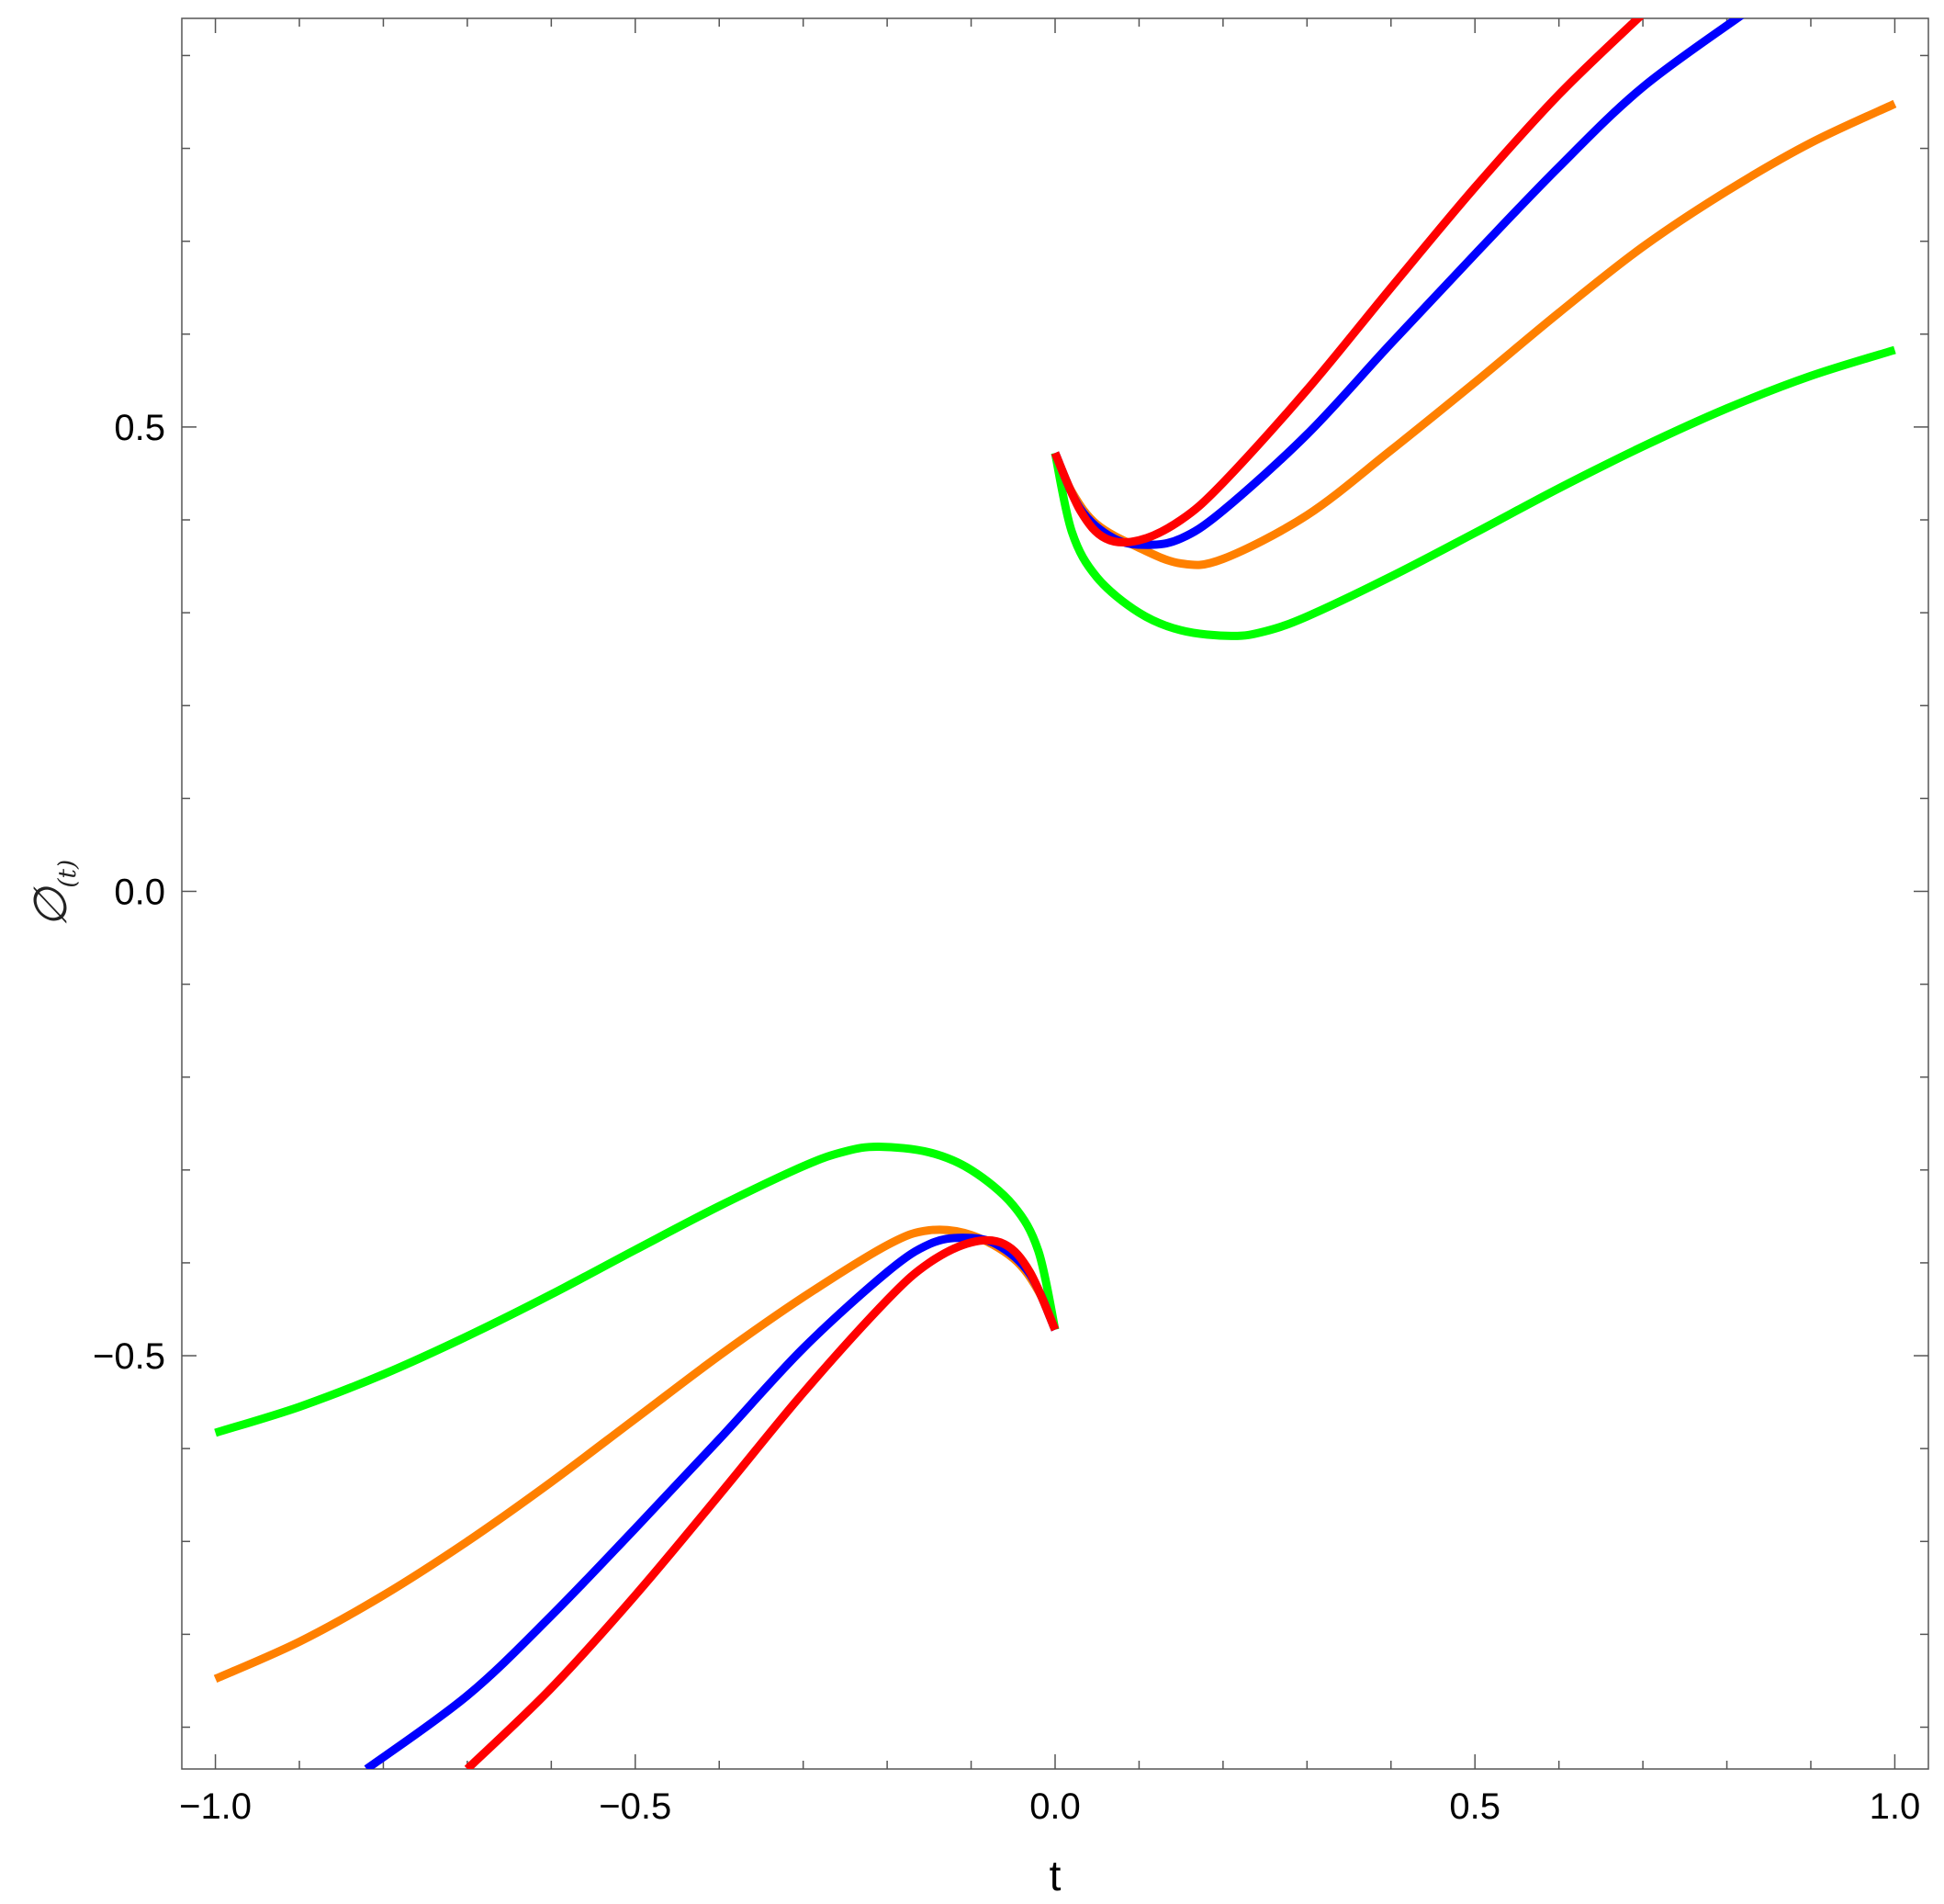 The image size is (1944, 1904). I want to click on y-axis-title-main: ∅, so click(50, 906).